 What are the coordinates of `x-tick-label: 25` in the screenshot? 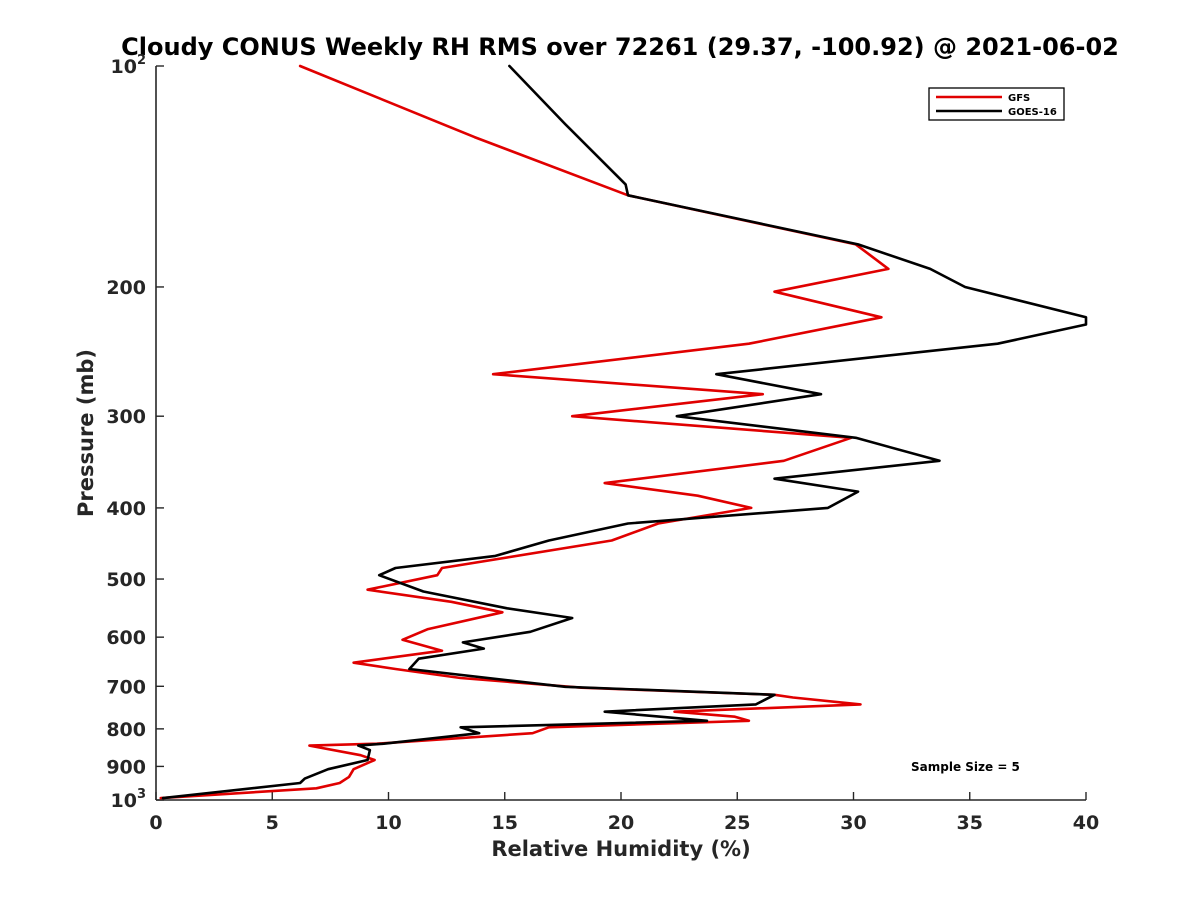 It's located at (737, 823).